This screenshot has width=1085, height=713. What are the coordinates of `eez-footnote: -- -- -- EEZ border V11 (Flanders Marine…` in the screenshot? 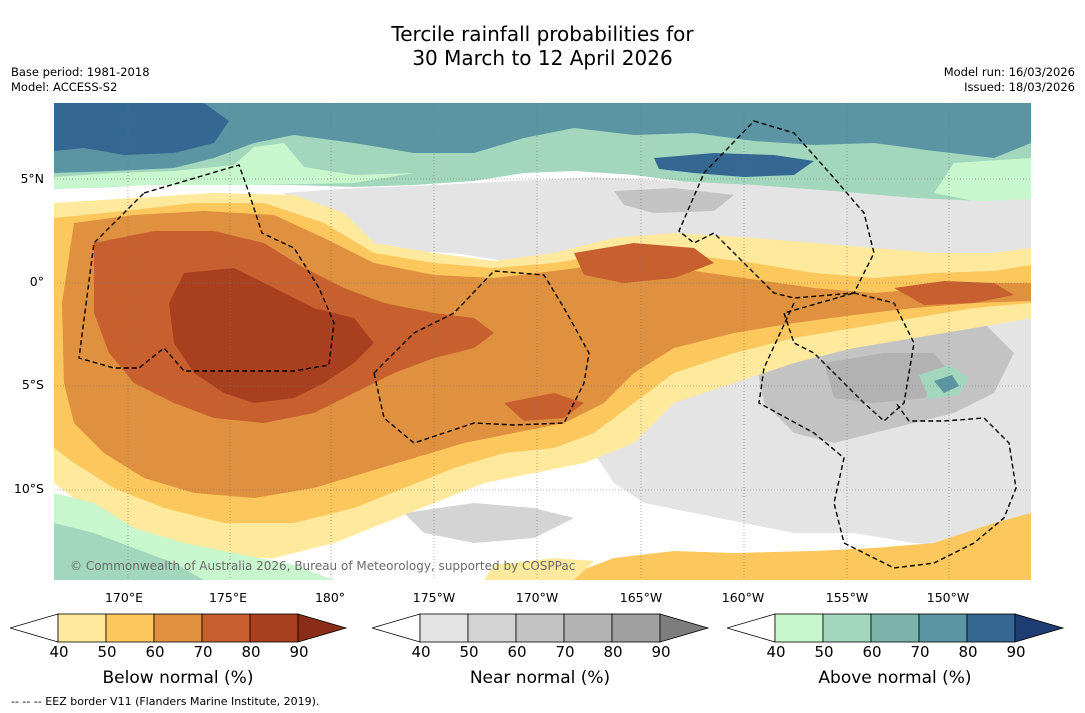 It's located at (165, 701).